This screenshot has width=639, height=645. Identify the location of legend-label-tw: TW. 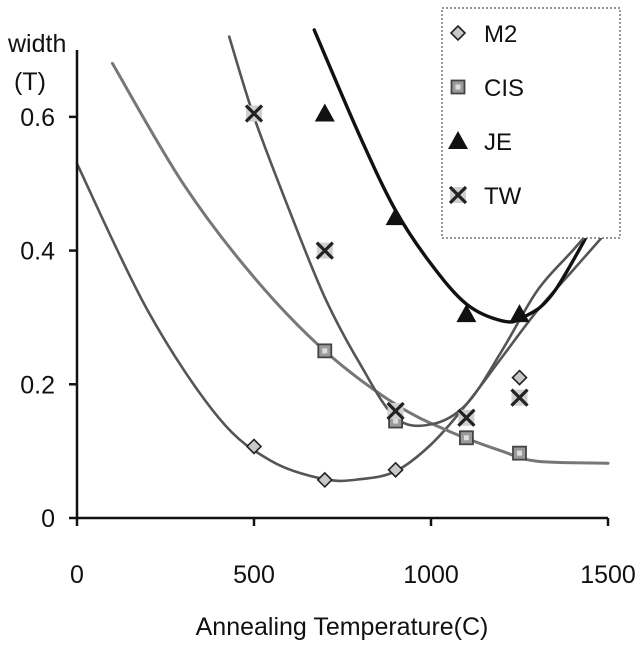
(503, 196).